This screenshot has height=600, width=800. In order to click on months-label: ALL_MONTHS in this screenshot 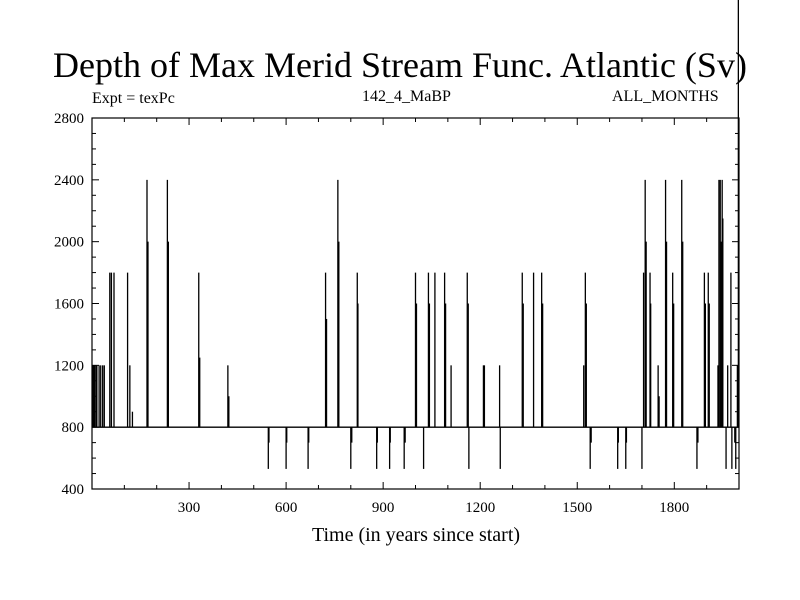, I will do `click(665, 96)`.